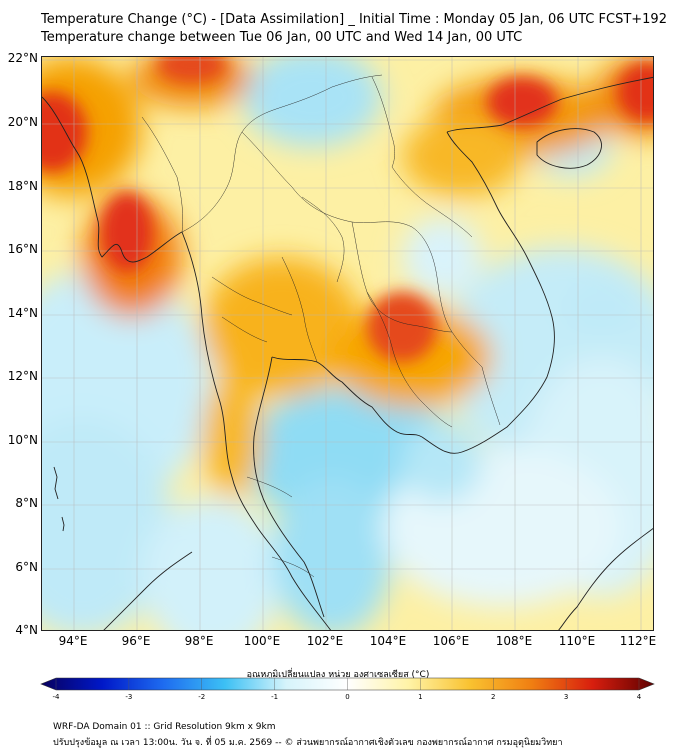  I want to click on lat-label-22n: 22°N, so click(22, 58).